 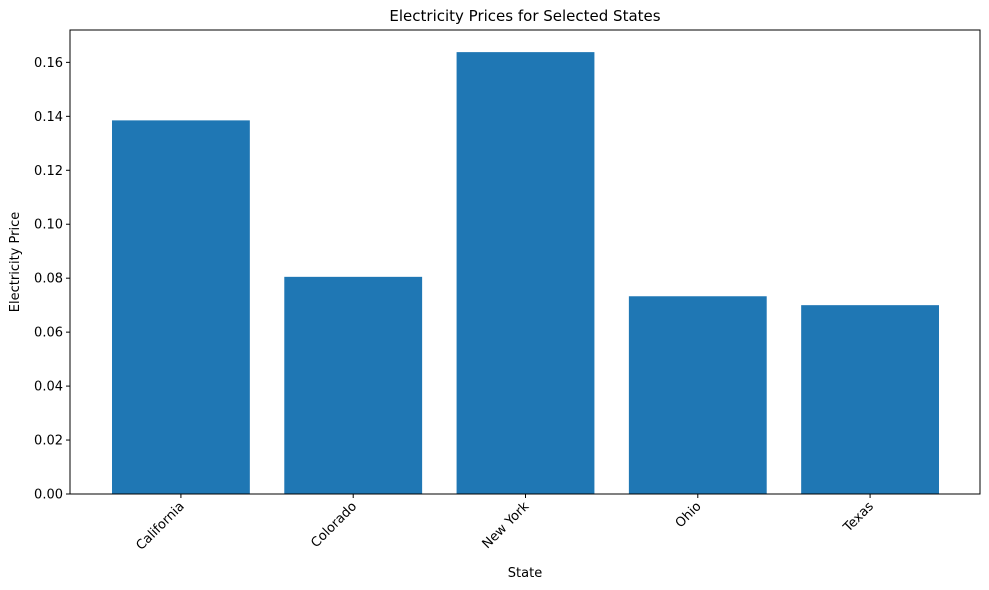 What do you see at coordinates (870, 399) in the screenshot?
I see `bar-texas` at bounding box center [870, 399].